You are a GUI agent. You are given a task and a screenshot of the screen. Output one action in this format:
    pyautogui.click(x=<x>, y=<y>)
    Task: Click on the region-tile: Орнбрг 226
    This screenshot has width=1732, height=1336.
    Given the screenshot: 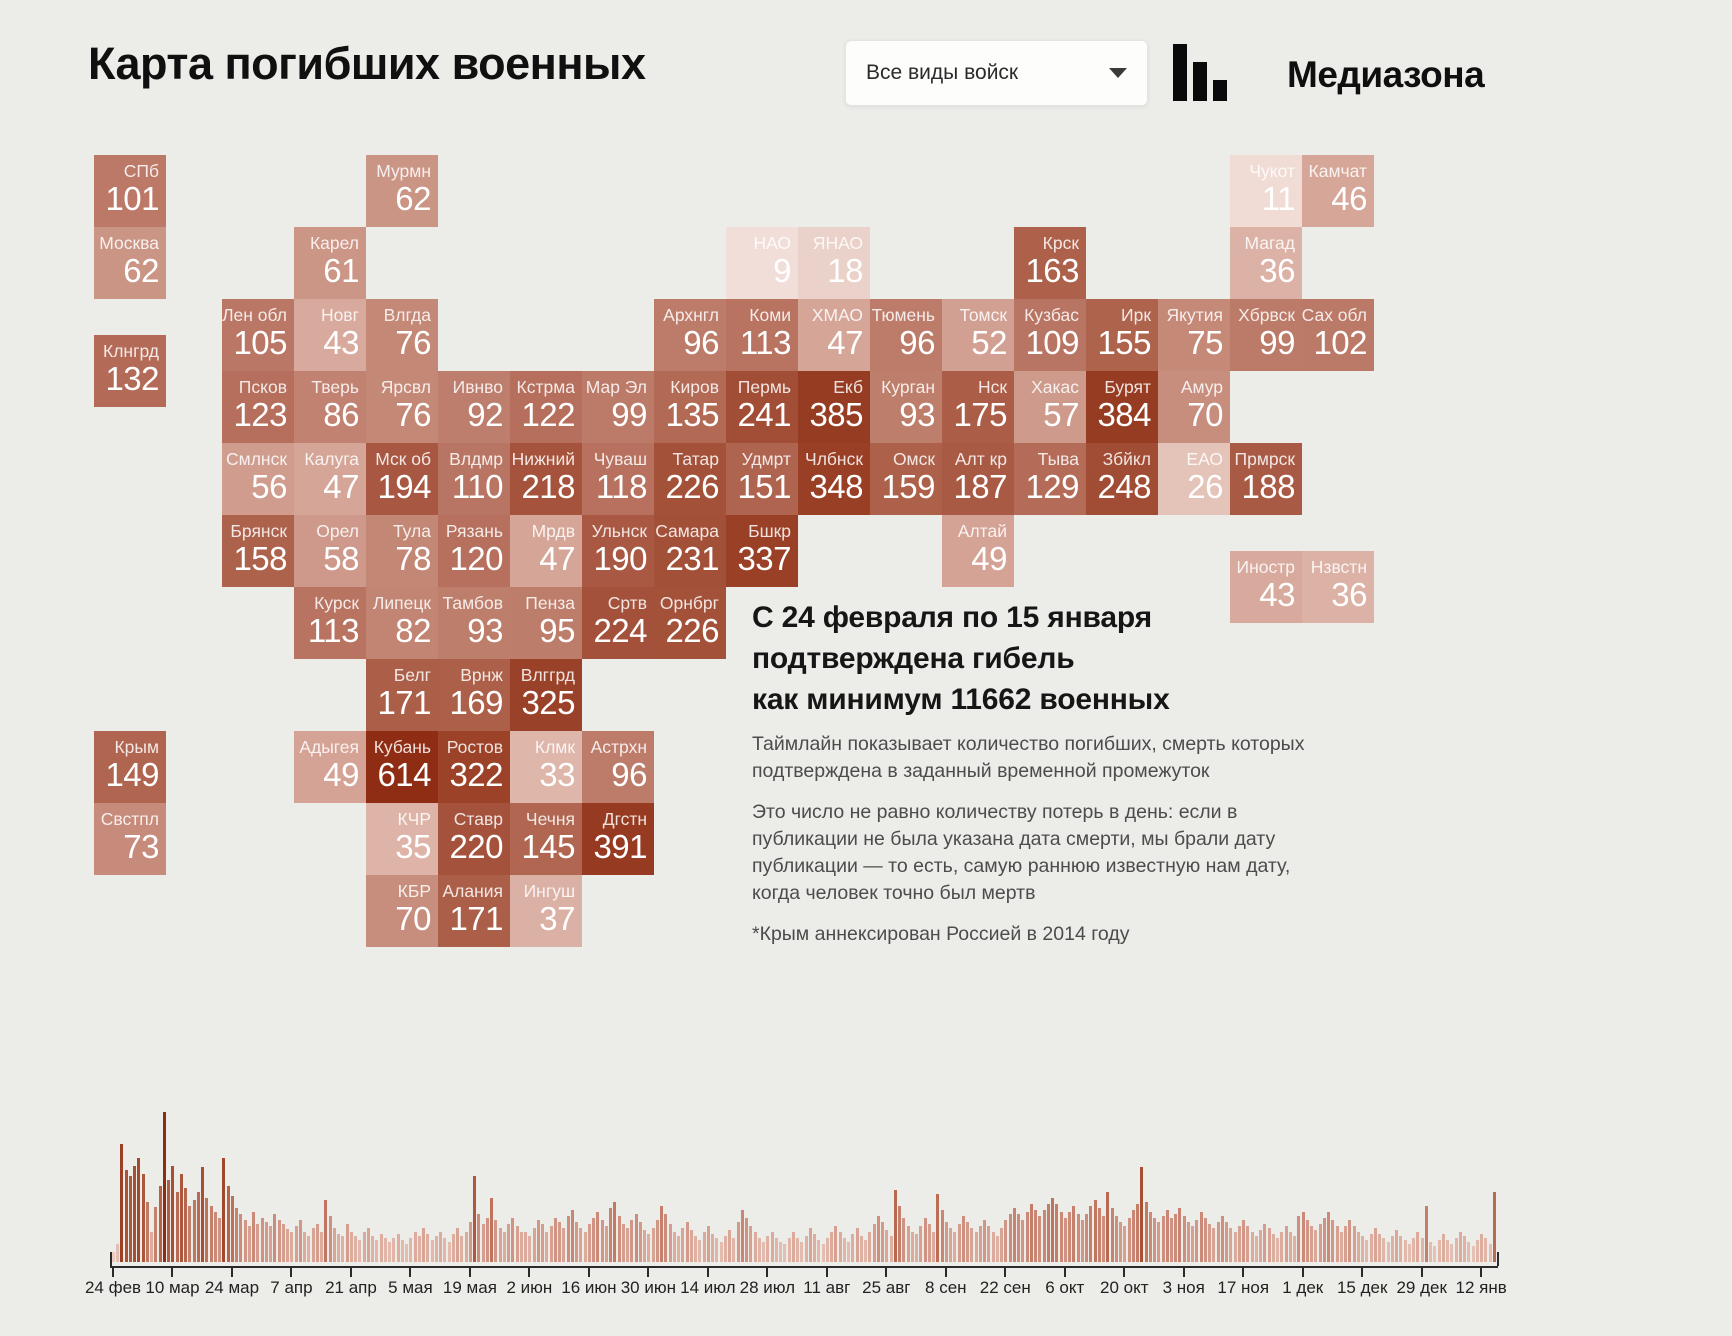 What is the action you would take?
    pyautogui.click(x=690, y=623)
    